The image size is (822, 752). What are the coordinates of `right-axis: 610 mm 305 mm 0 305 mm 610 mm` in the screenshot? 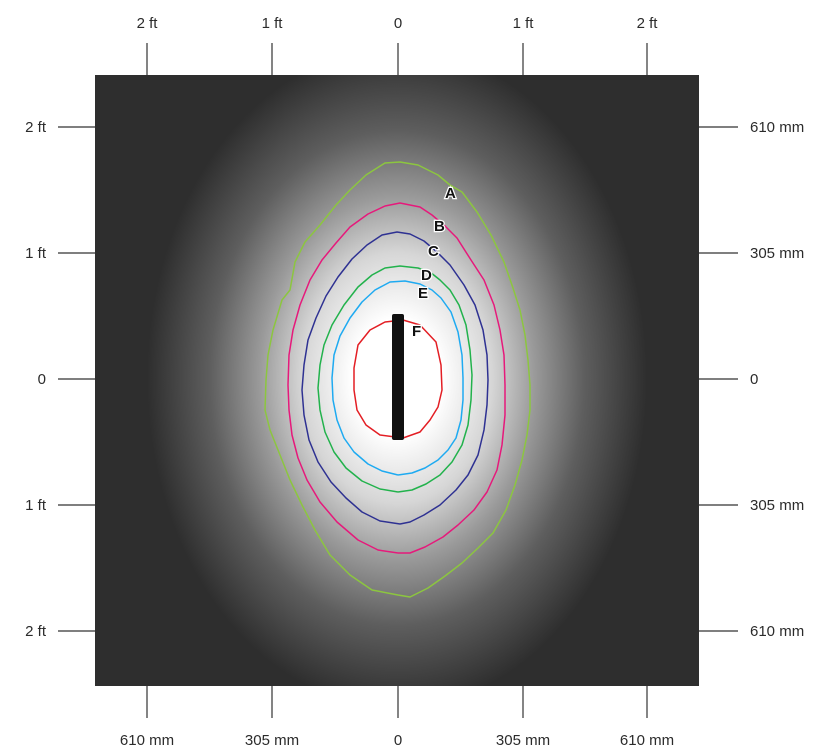 It's located at (751, 379).